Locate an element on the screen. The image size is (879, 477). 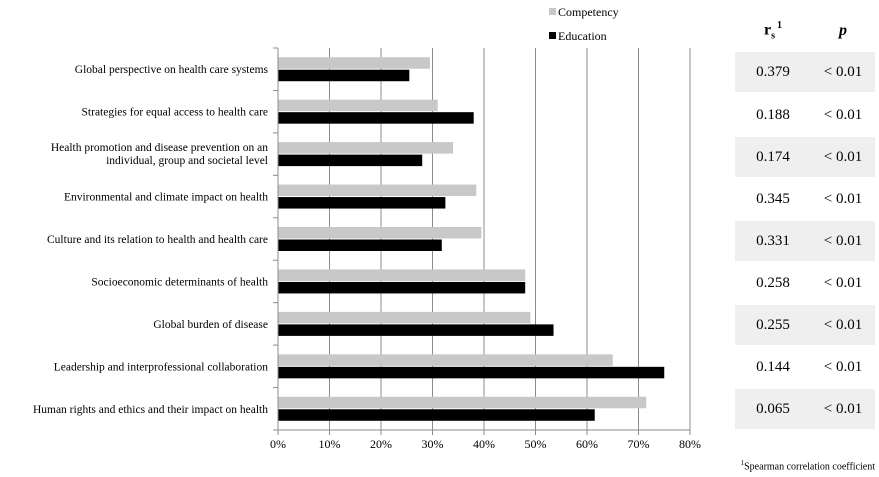
rs-value: 0.258 is located at coordinates (773, 282).